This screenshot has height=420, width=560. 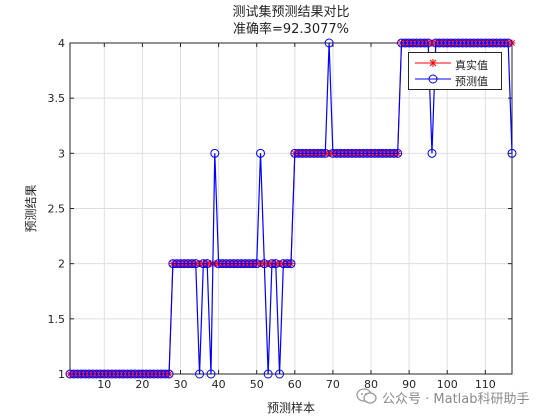 What do you see at coordinates (291, 12) in the screenshot?
I see `chart-title: 测试集预测结果对比` at bounding box center [291, 12].